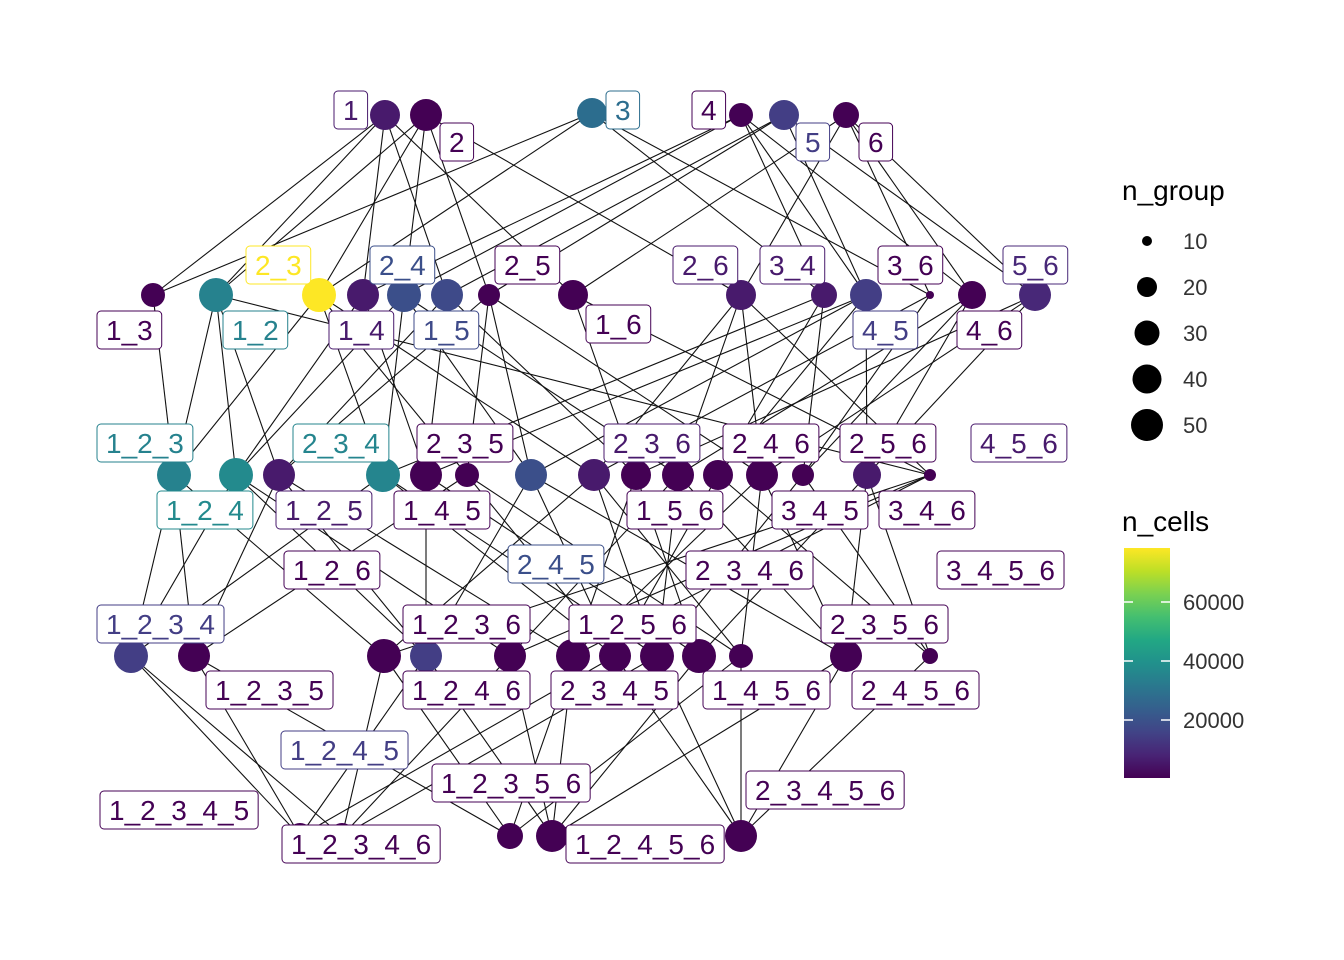  Describe the element at coordinates (1165, 521) in the screenshot. I see `color-legend-title: n_cells` at that location.